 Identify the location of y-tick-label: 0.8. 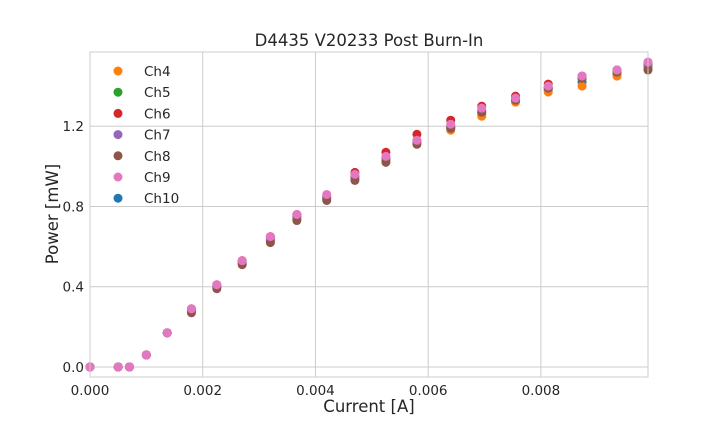
(73, 207).